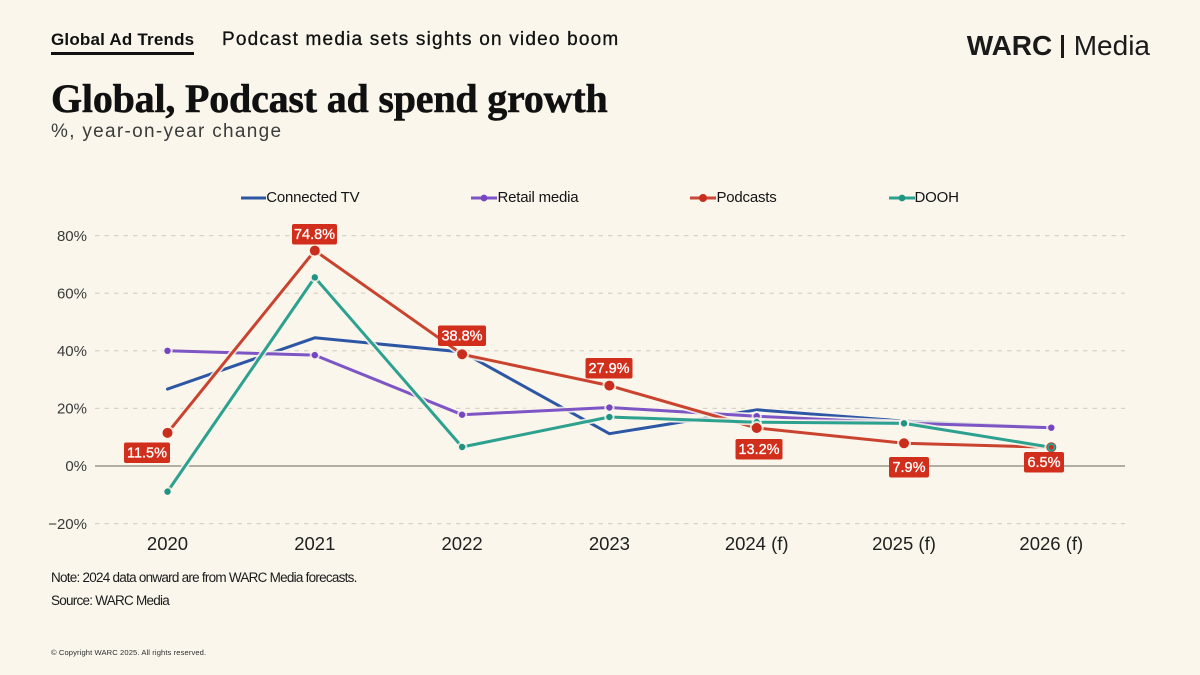  What do you see at coordinates (609, 543) in the screenshot?
I see `svg-text: 2023` at bounding box center [609, 543].